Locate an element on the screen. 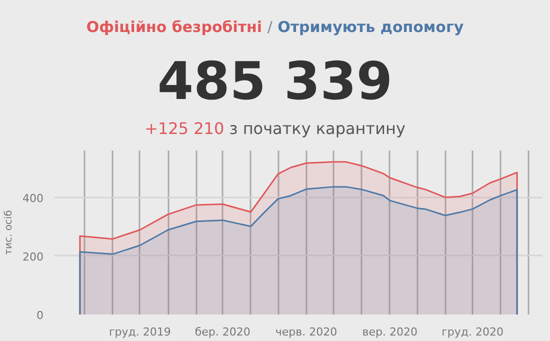  y-tick-label: 400 is located at coordinates (33, 198).